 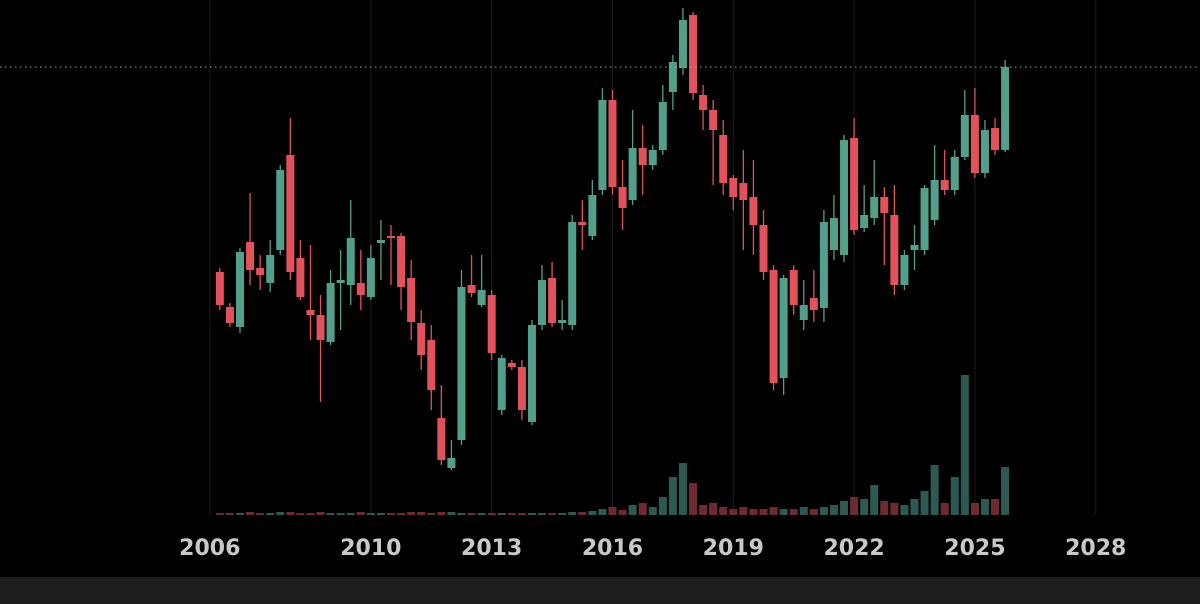 What do you see at coordinates (600, 590) in the screenshot?
I see `bottom-bar` at bounding box center [600, 590].